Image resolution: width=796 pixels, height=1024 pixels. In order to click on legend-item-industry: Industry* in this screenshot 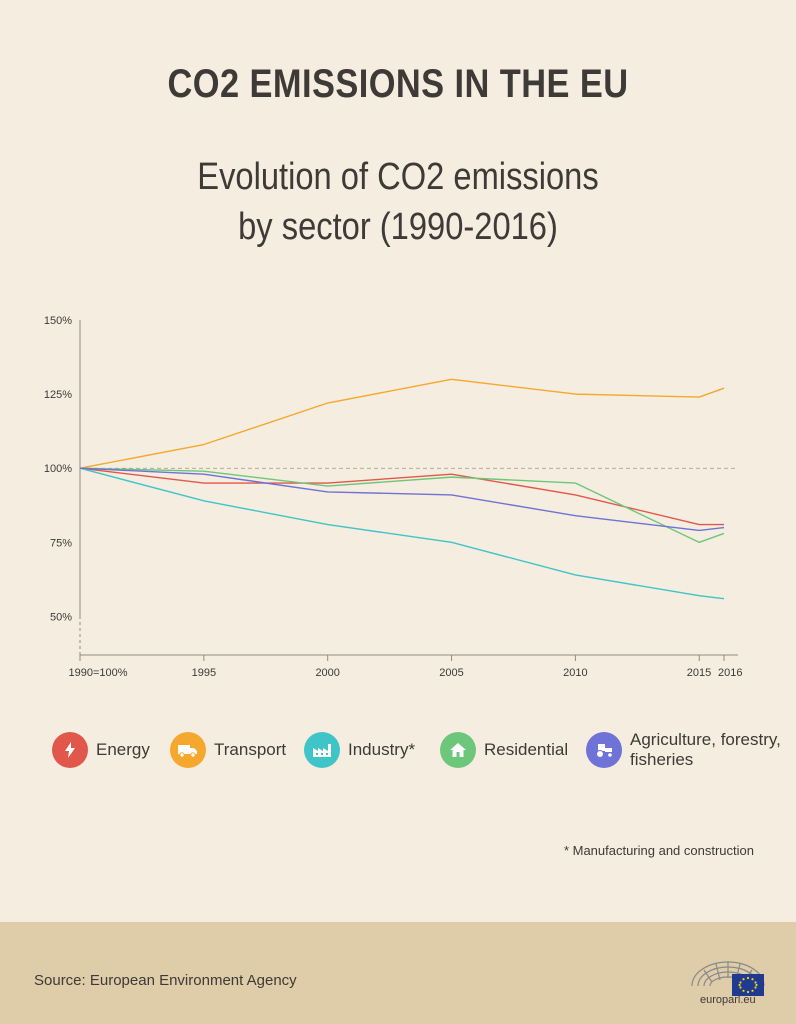, I will do `click(359, 750)`.